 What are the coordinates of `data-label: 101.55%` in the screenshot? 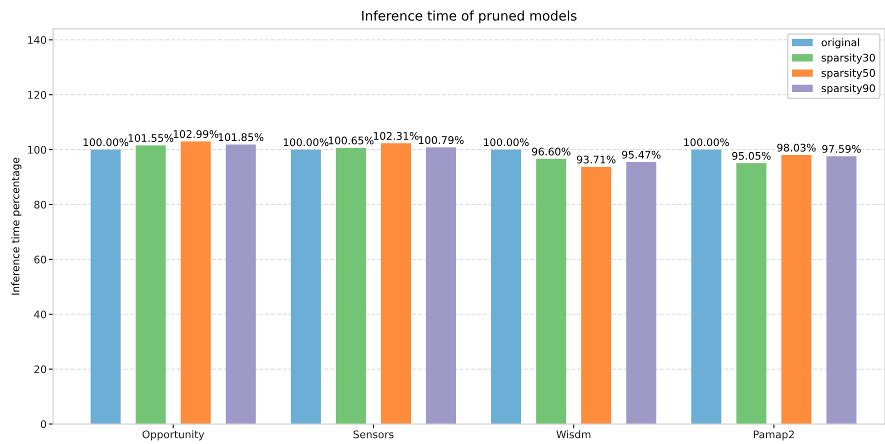 It's located at (151, 138).